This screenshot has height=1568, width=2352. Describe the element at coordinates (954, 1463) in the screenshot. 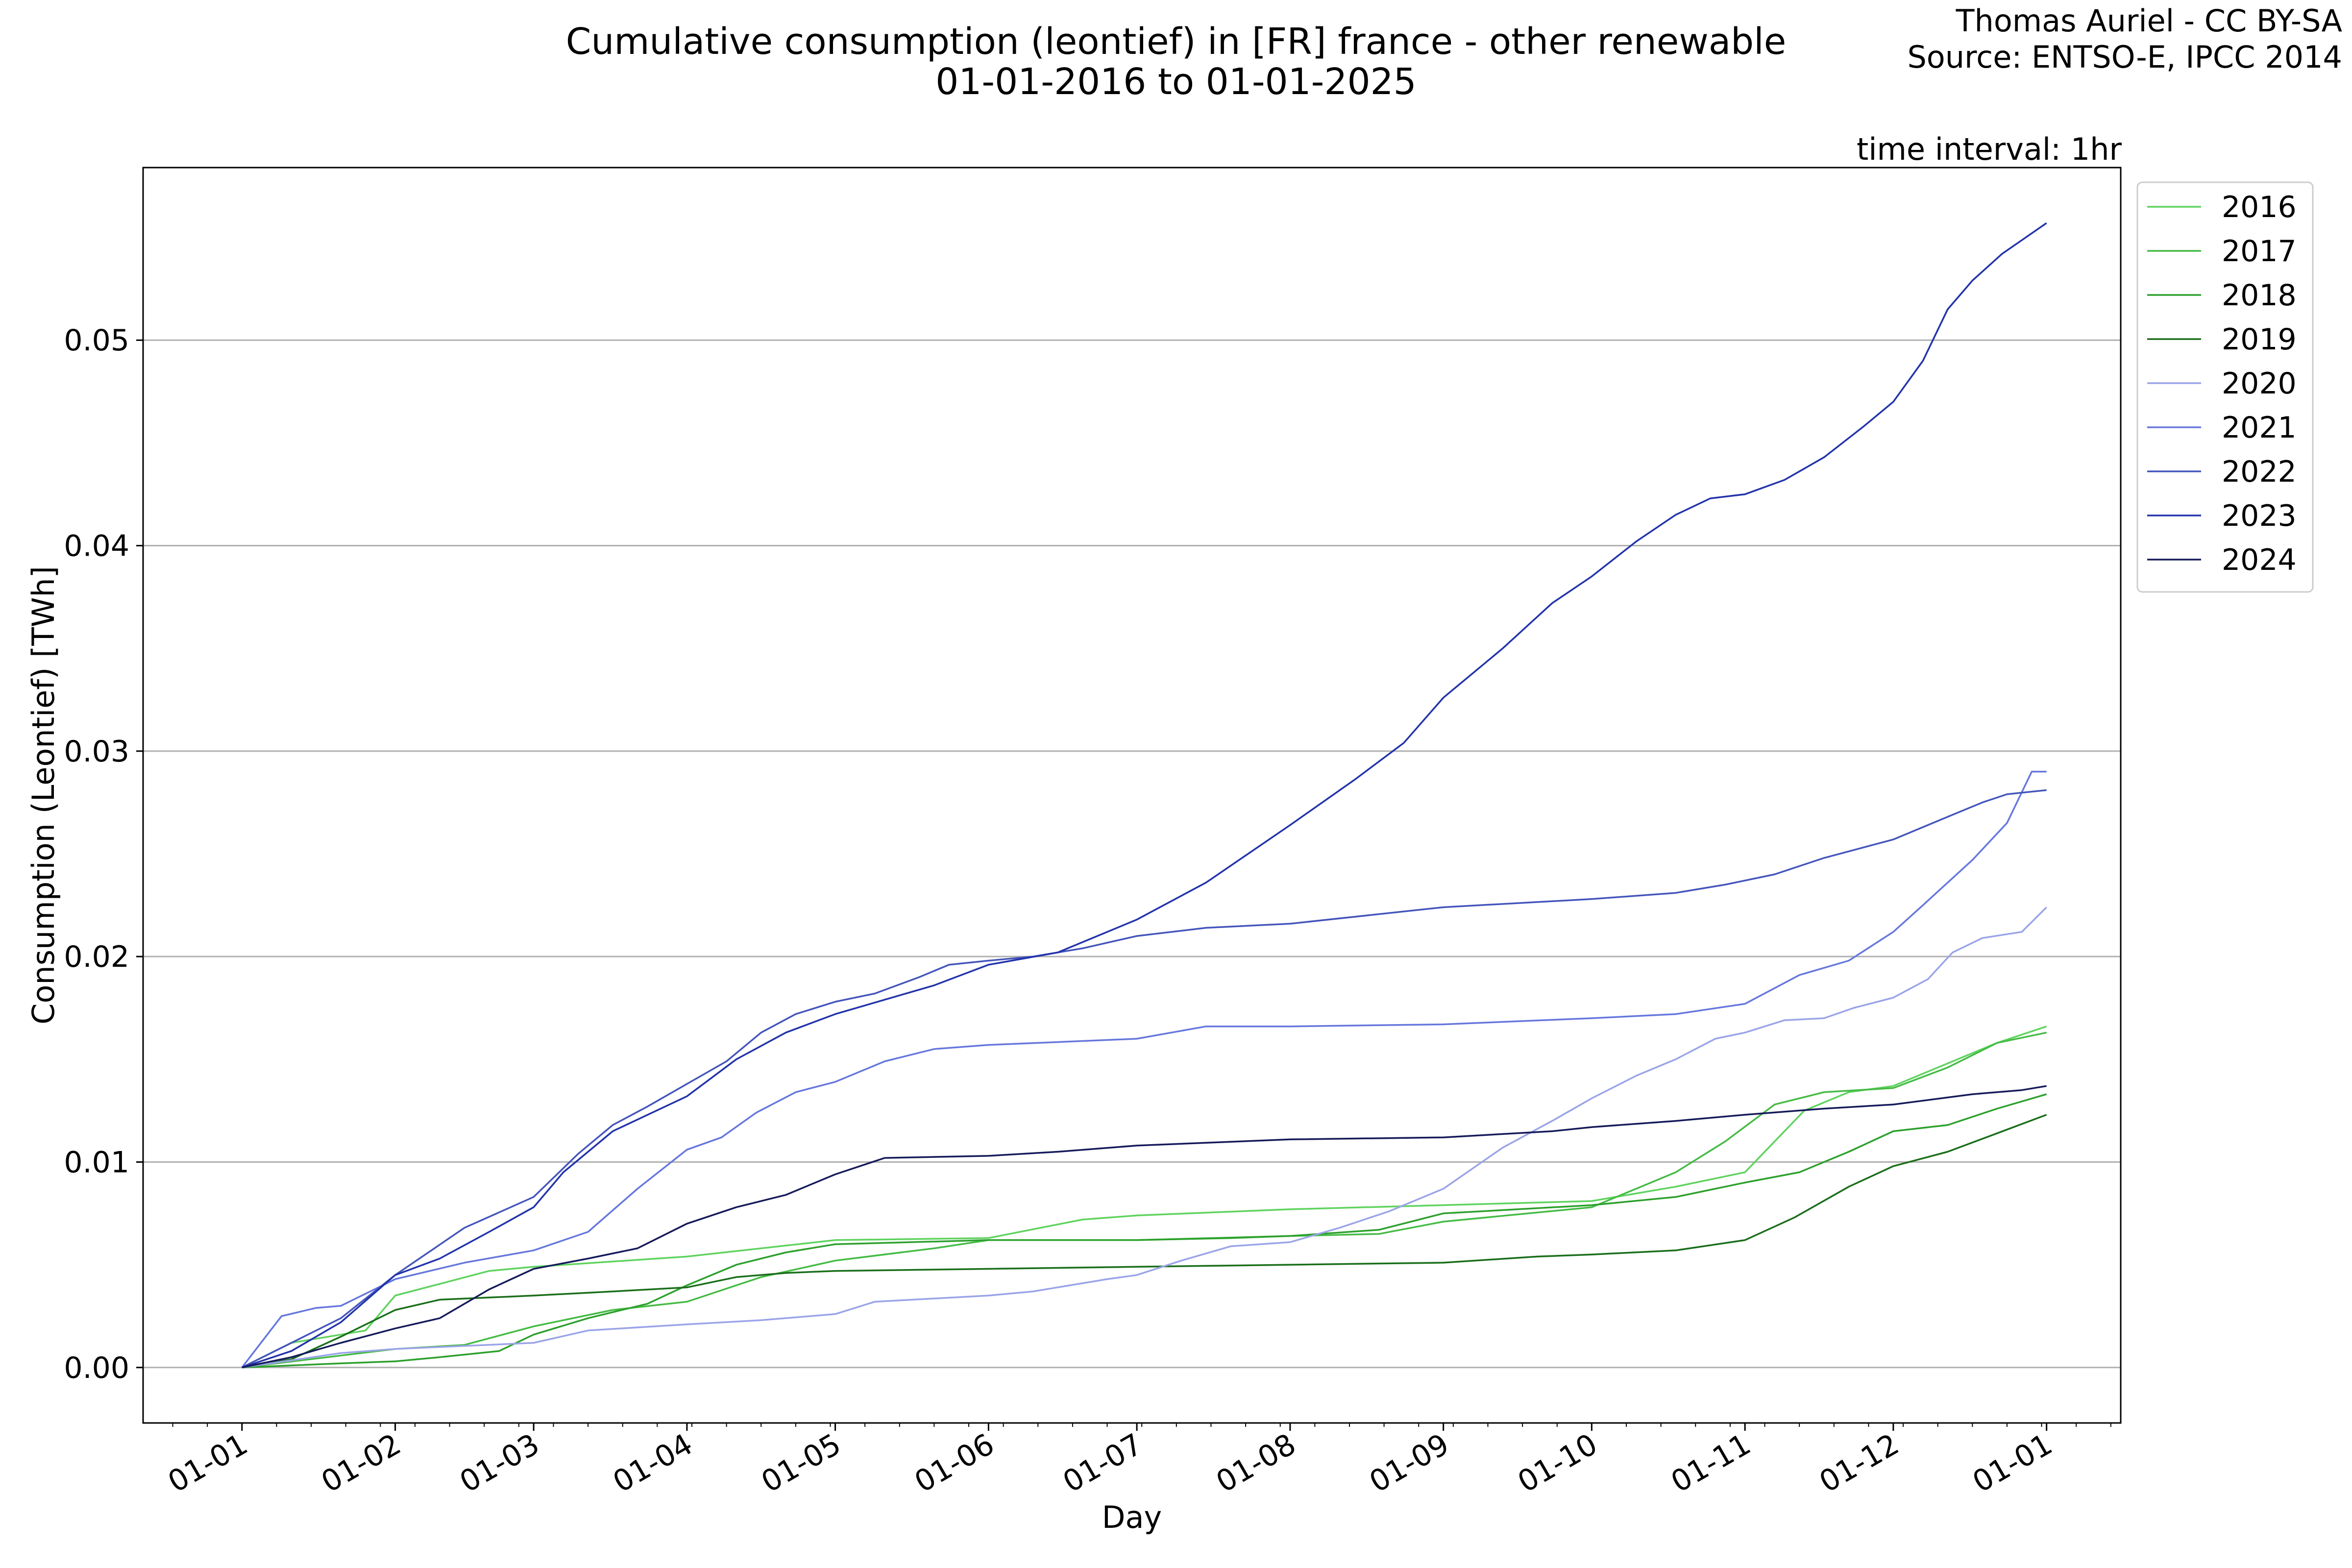

I see `x-tick-label-5: 01-06` at that location.